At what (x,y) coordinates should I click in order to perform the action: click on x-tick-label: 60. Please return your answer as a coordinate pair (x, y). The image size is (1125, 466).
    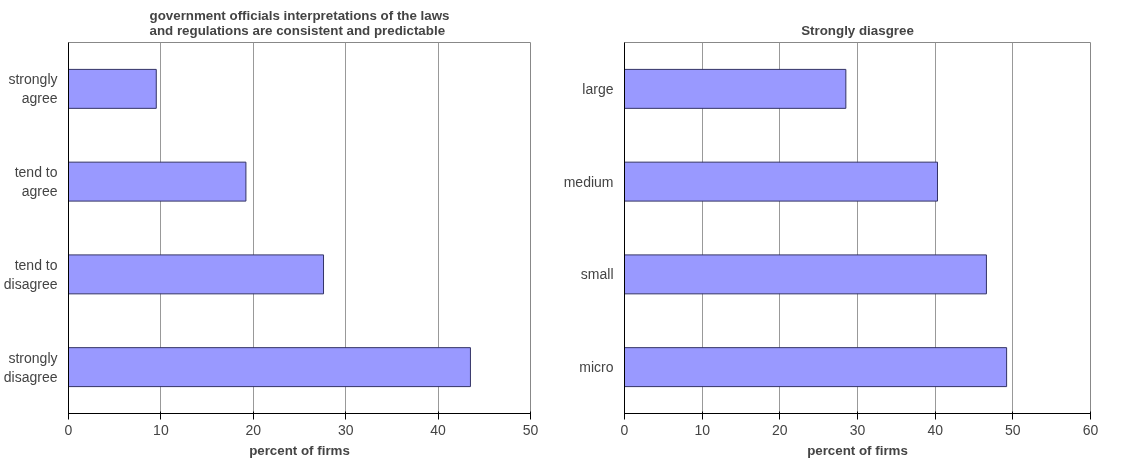
    Looking at the image, I should click on (1090, 429).